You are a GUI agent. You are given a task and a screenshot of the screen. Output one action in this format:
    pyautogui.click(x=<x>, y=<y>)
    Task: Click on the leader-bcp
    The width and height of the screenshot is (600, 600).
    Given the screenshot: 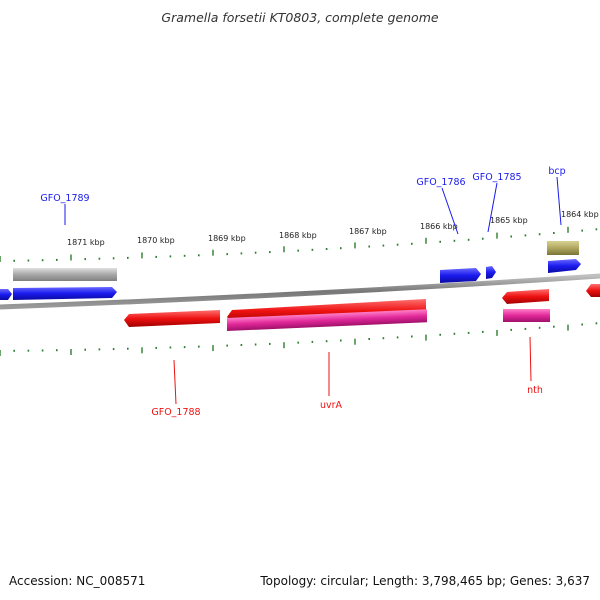 What is the action you would take?
    pyautogui.click(x=559, y=201)
    